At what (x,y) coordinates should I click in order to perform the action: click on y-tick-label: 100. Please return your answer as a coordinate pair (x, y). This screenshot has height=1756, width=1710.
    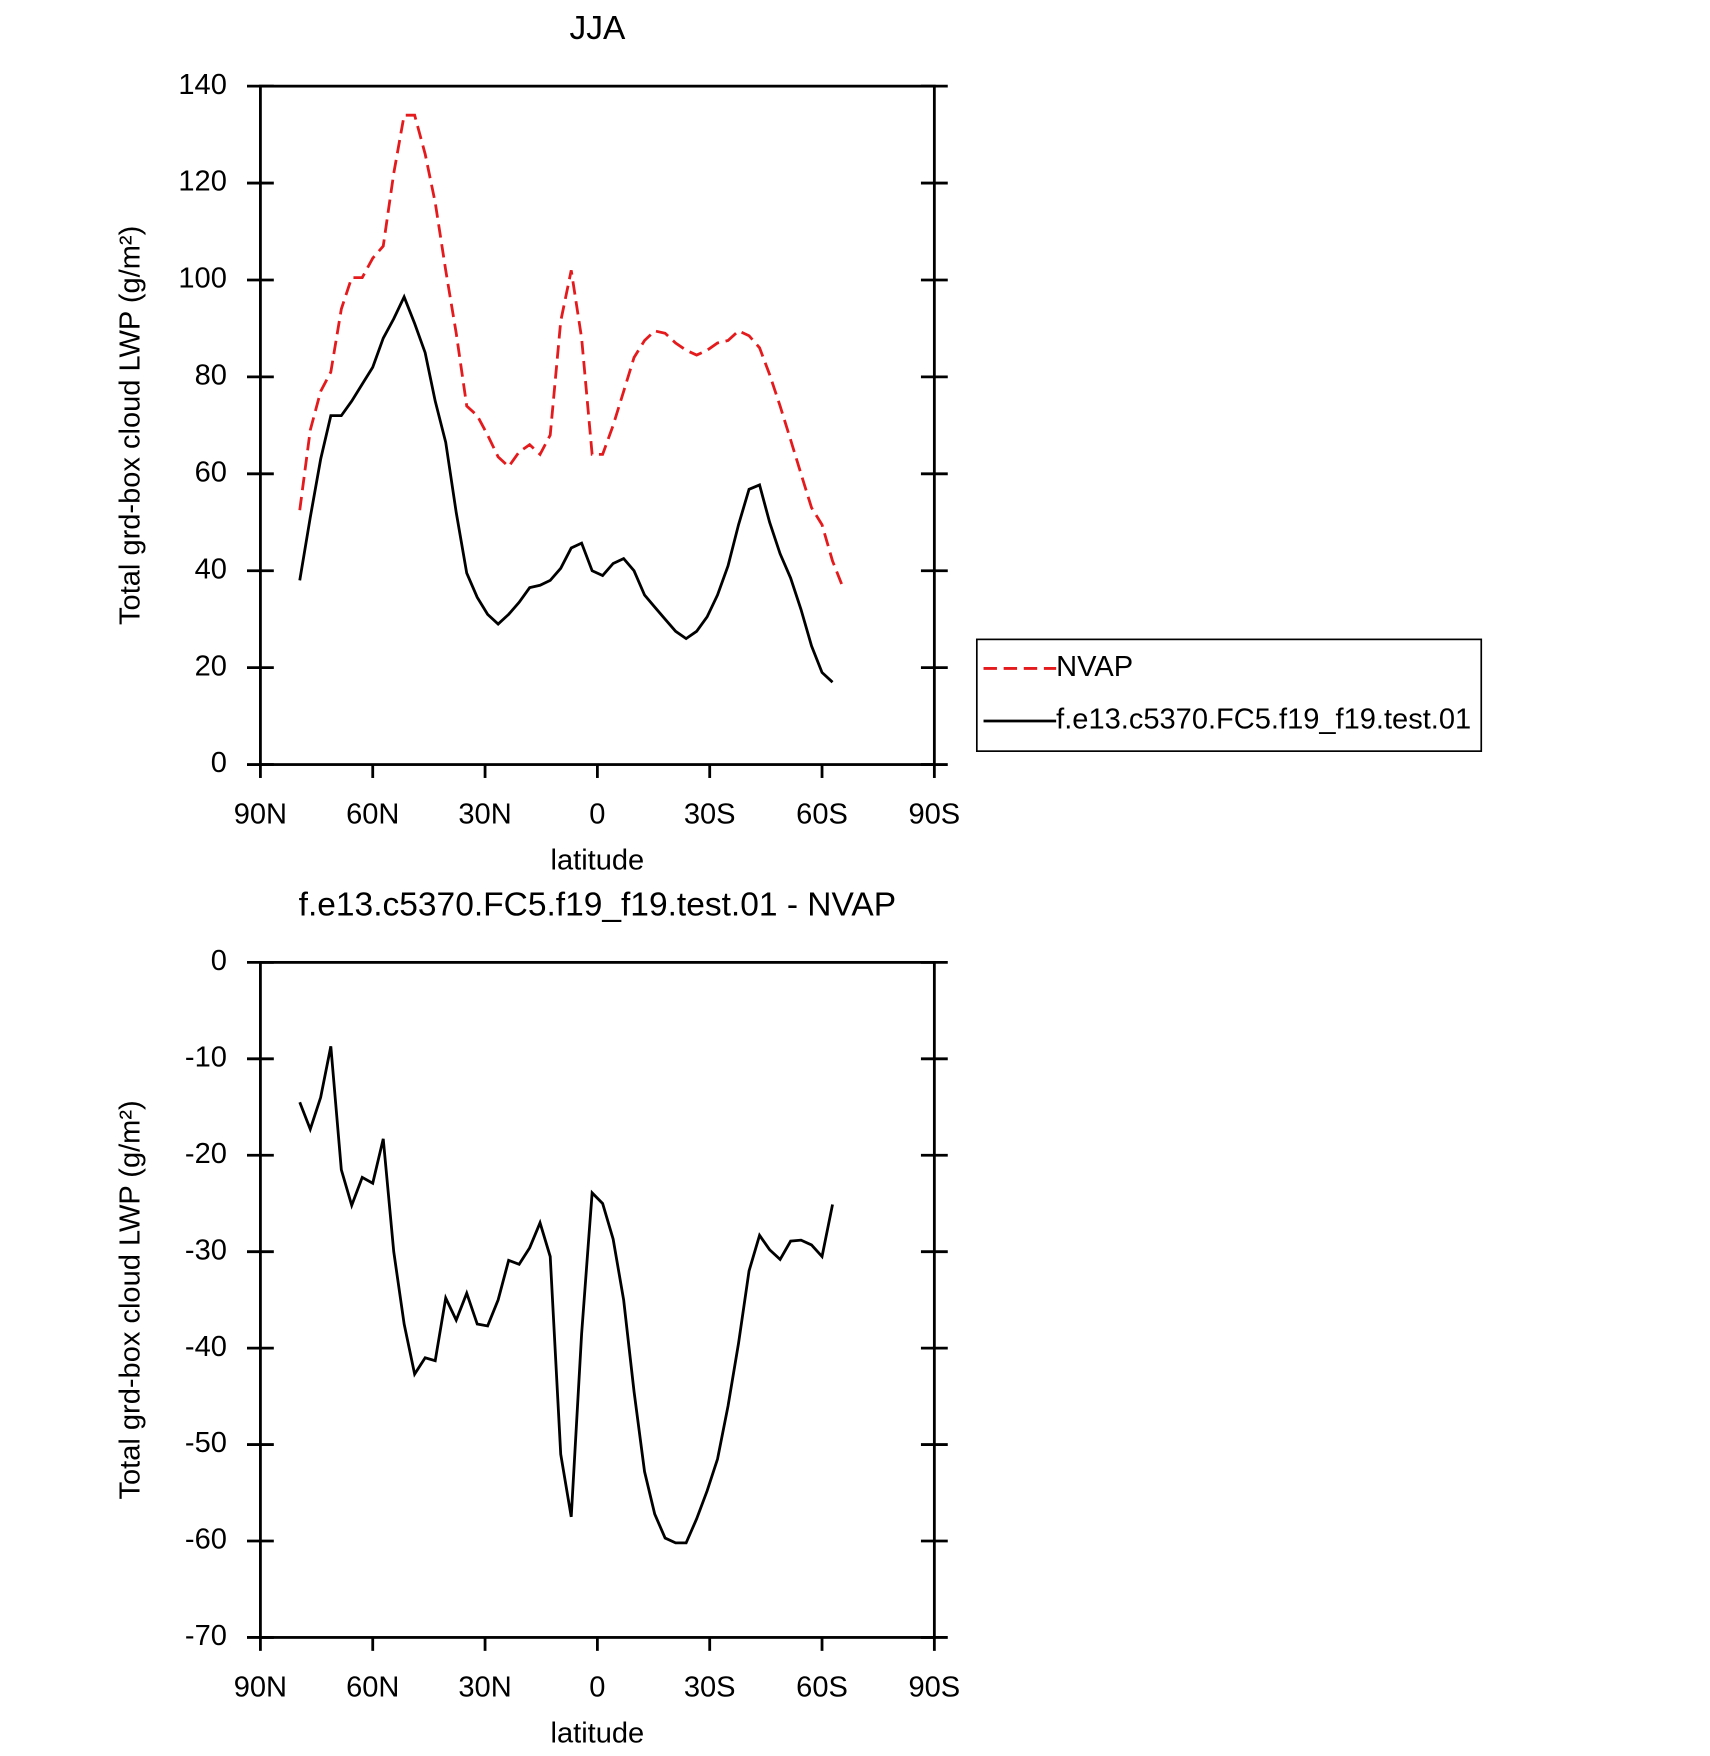
    Looking at the image, I should click on (202, 279).